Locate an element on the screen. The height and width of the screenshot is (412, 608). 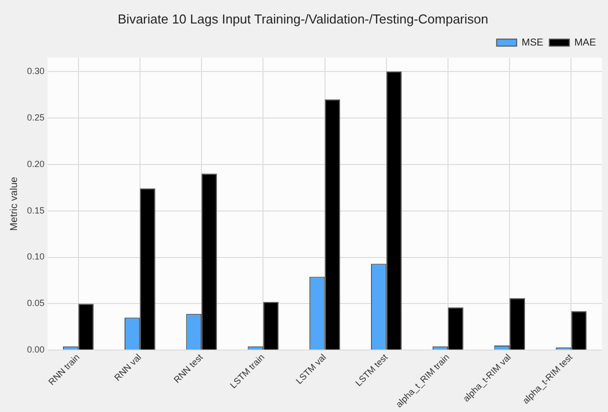
y-tick-label: 0.05 is located at coordinates (35, 303).